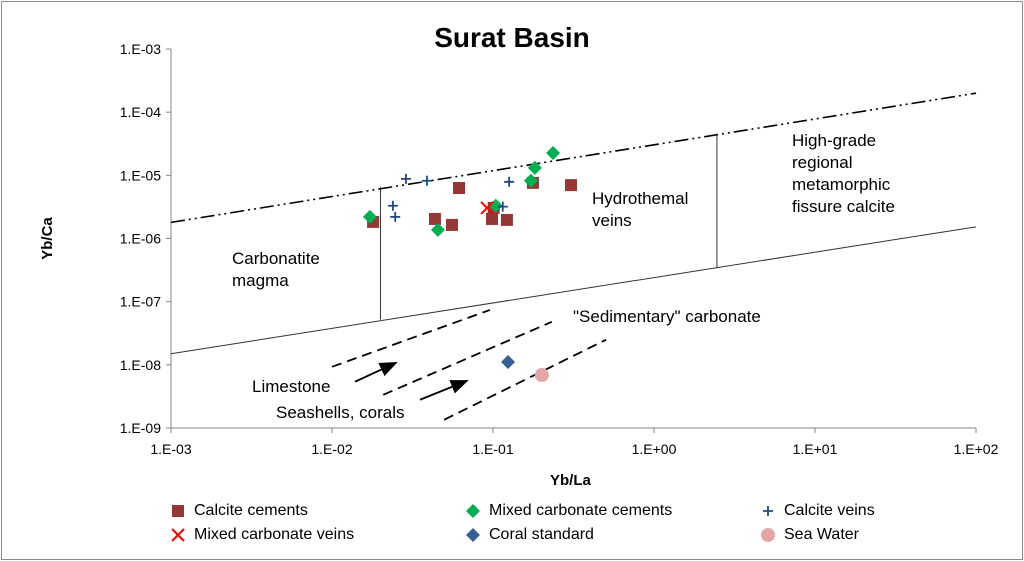 This screenshot has width=1024, height=561. Describe the element at coordinates (340, 412) in the screenshot. I see `annotation-seashells: Seashells, corals` at that location.